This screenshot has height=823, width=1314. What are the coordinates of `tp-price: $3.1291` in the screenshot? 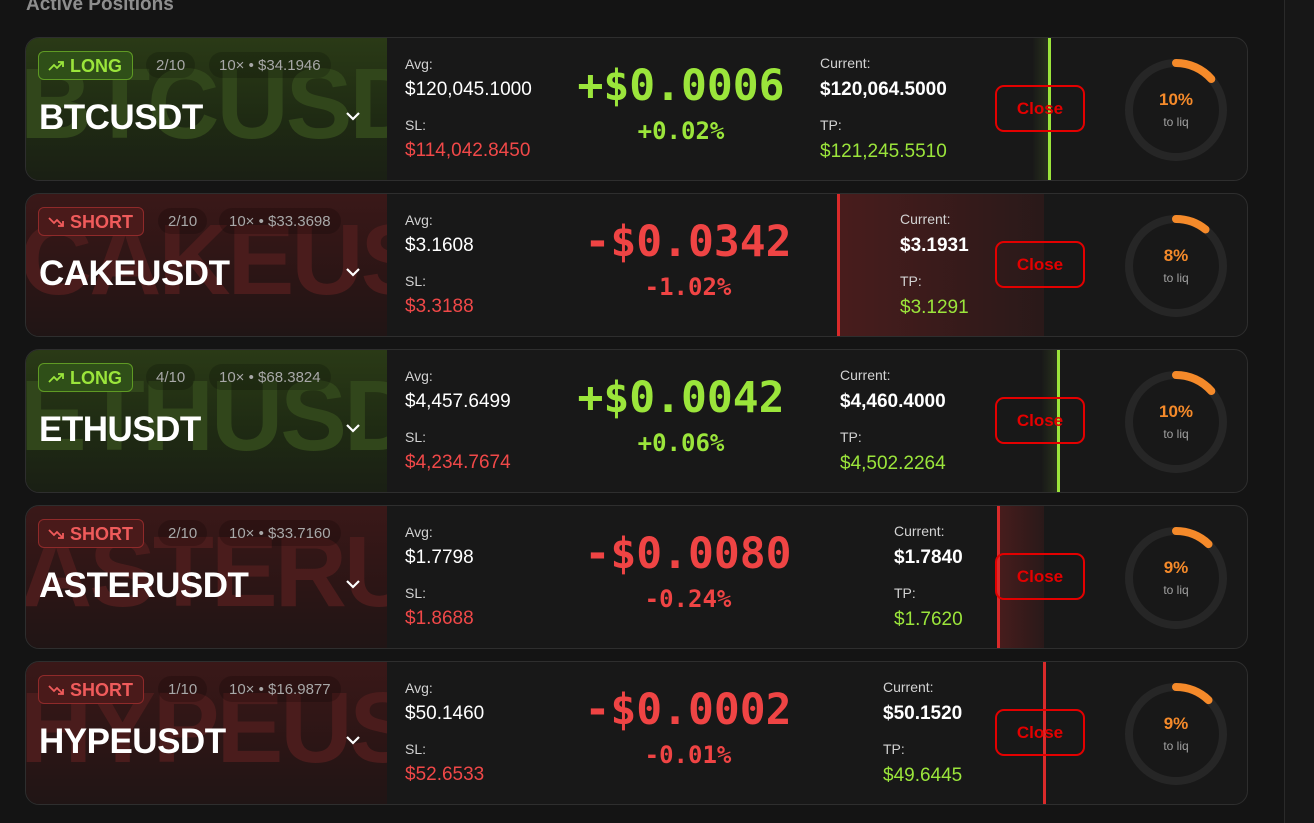 It's located at (934, 307).